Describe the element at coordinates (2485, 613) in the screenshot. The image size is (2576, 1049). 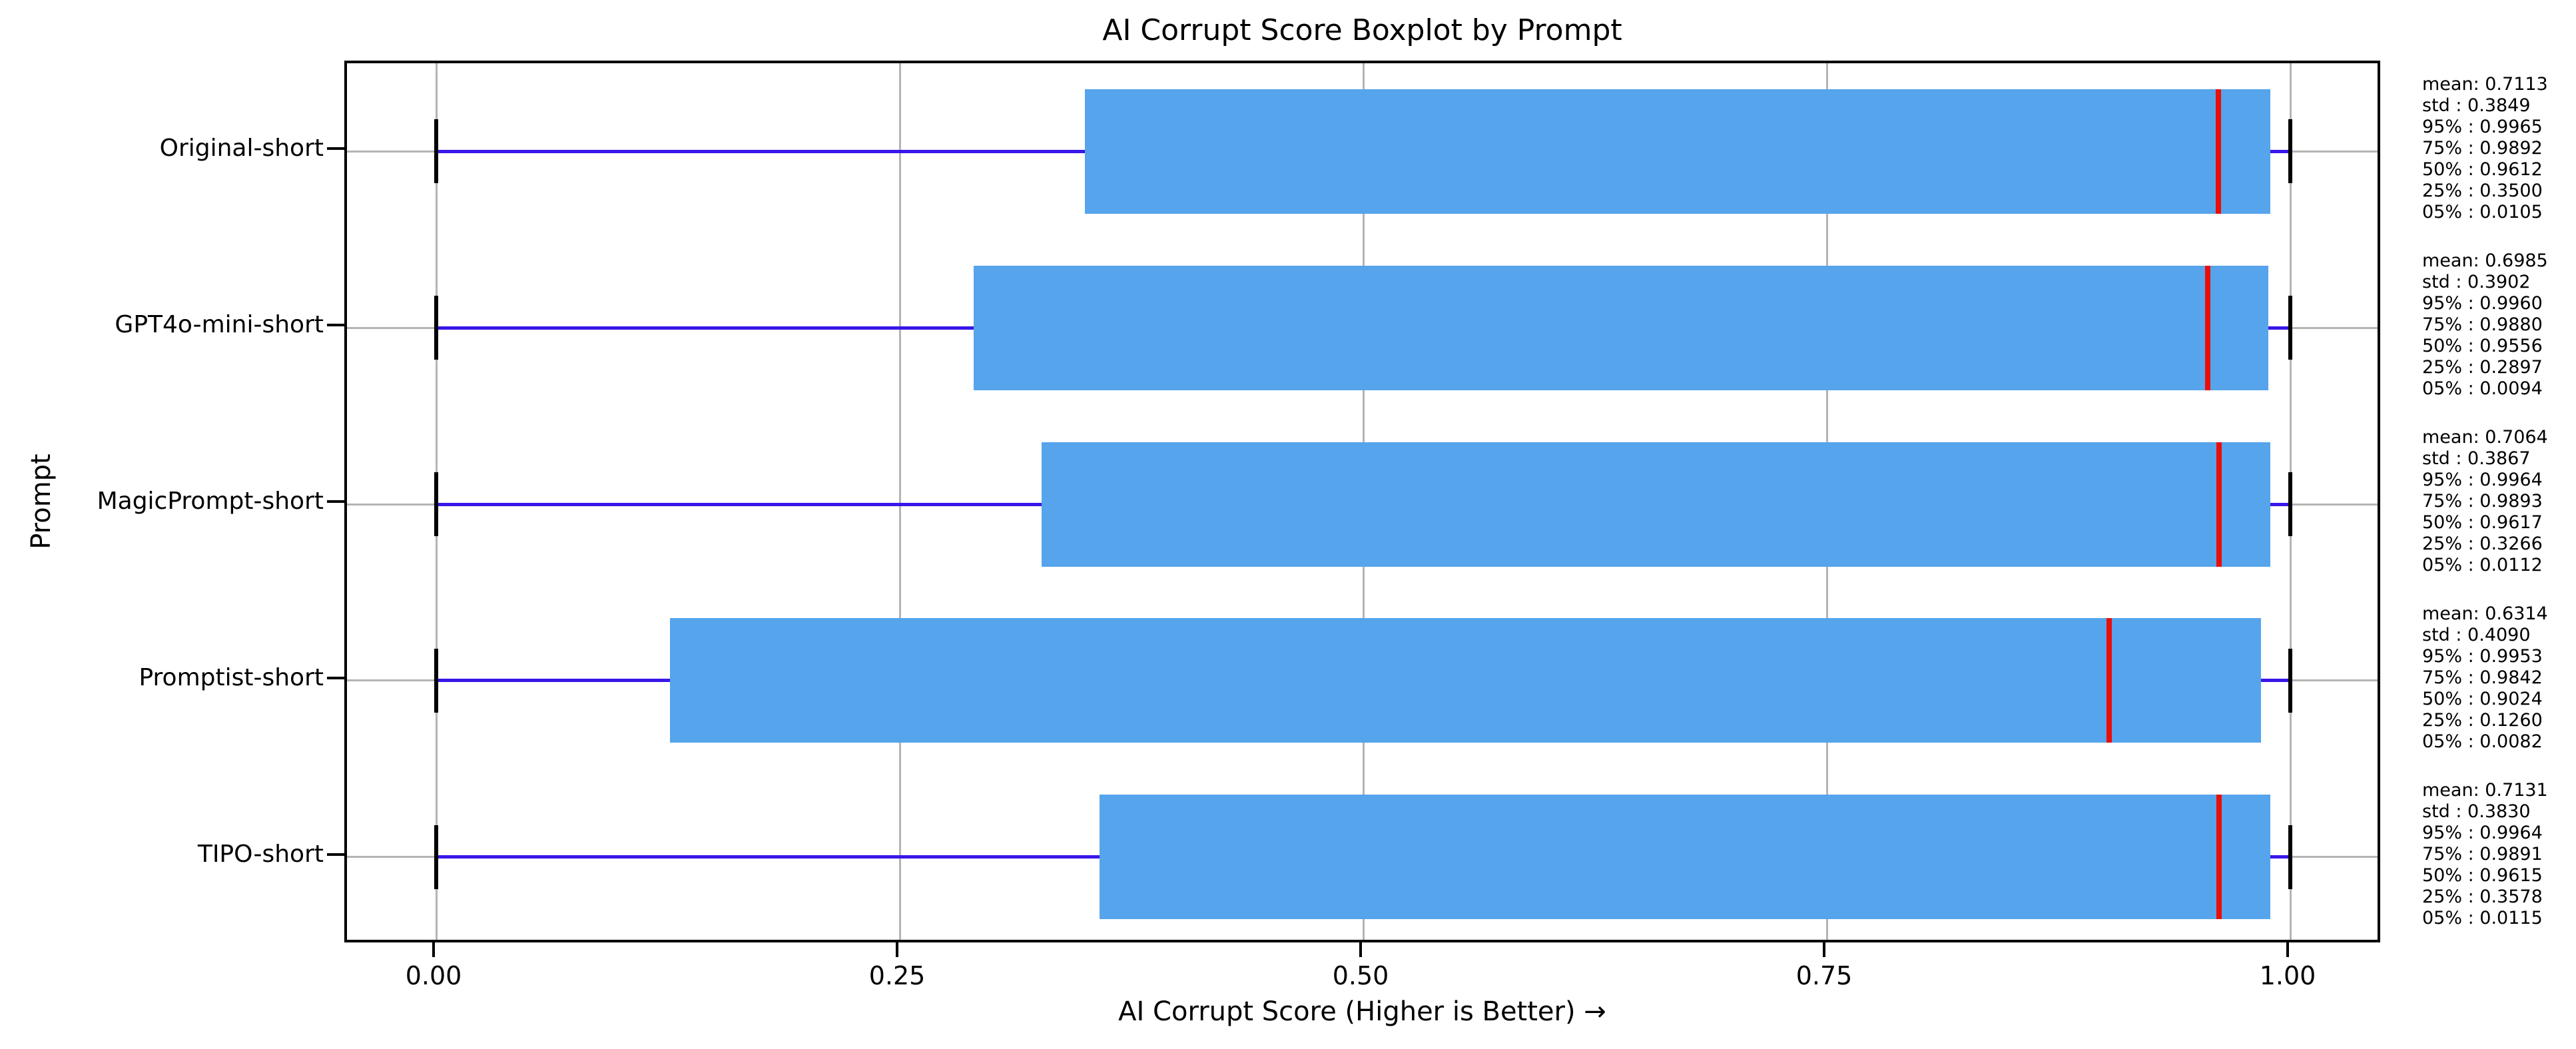
I see `stats-line: mean: 0.6314` at that location.